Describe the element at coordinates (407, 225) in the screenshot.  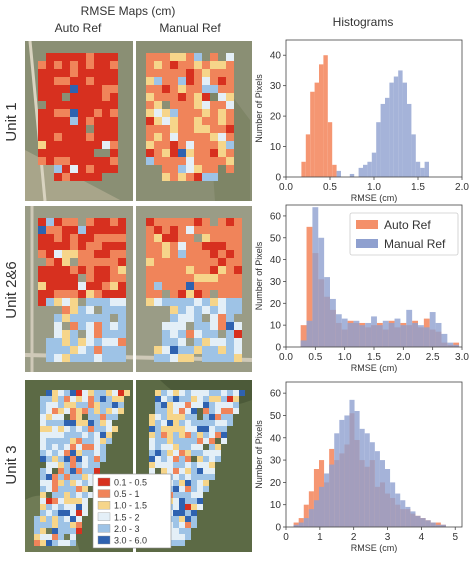
I see `legend-label: Auto Ref` at that location.